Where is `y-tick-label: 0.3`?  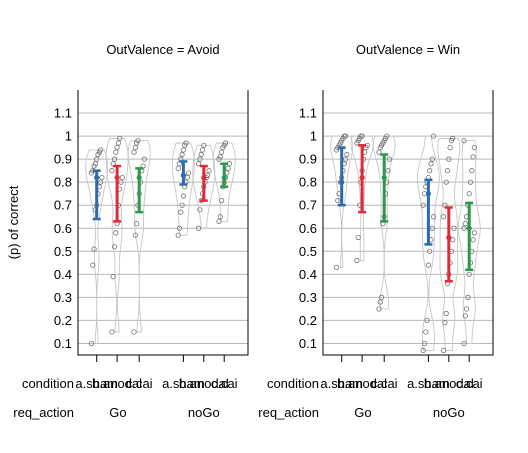 y-tick-label: 0.3 is located at coordinates (63, 297).